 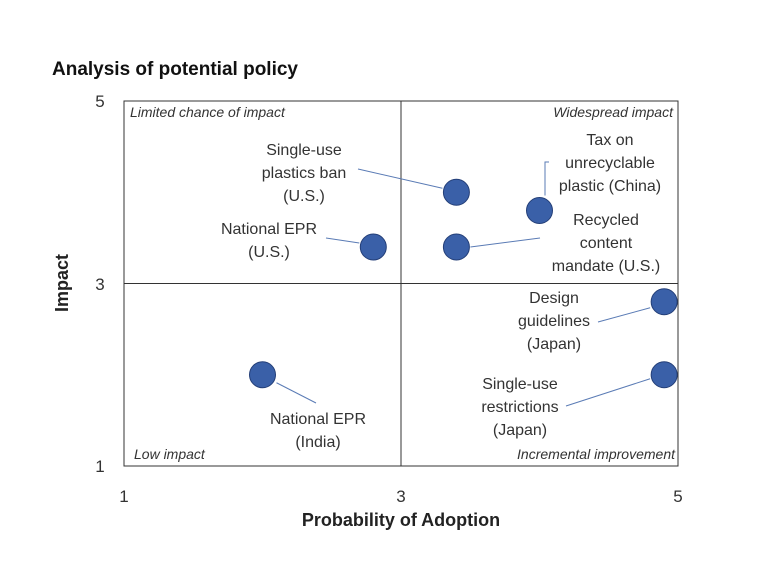 I want to click on leader-line-national-epr-us, so click(x=342, y=240).